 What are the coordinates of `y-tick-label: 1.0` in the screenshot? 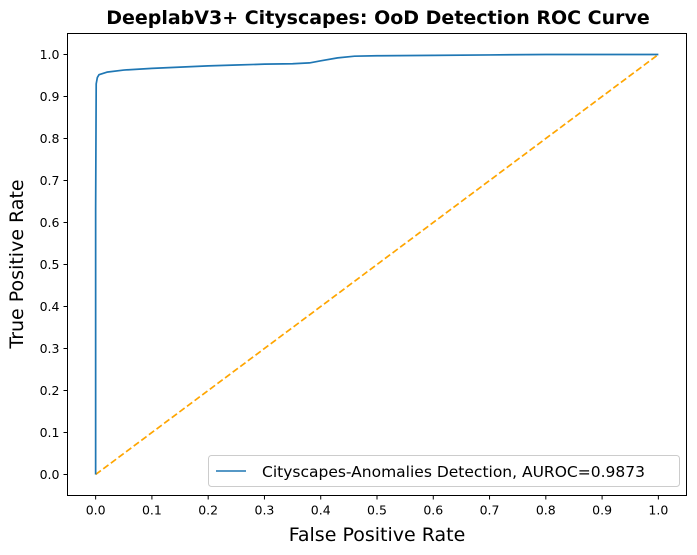 It's located at (50, 54).